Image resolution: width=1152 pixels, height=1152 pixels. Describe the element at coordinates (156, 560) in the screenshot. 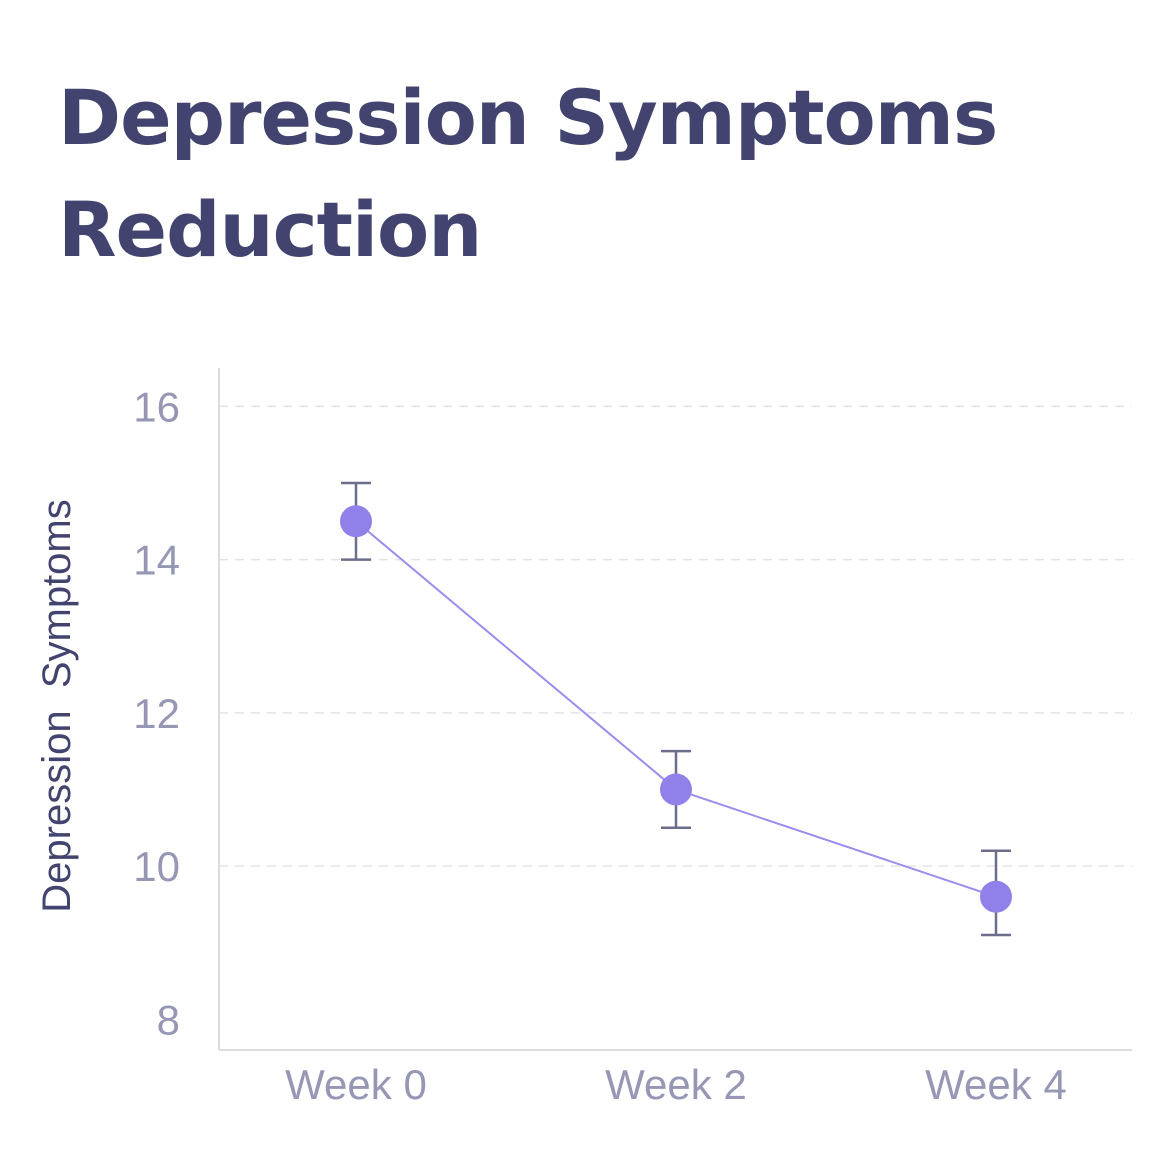

I see `y-tick-label-14: 14` at that location.